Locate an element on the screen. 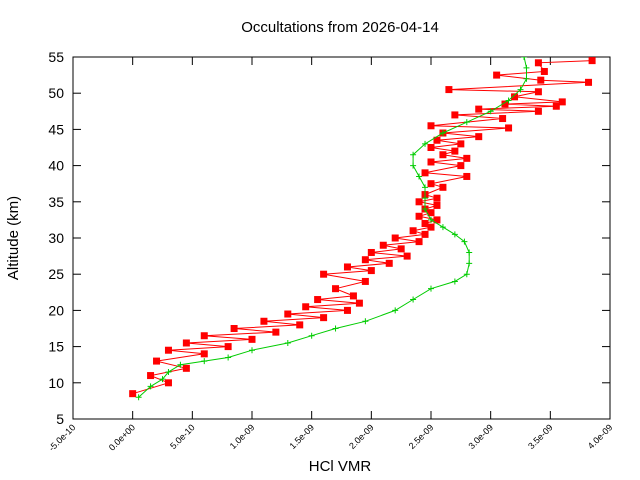 This screenshot has width=640, height=480. y-tick-label: 5 is located at coordinates (60, 419).